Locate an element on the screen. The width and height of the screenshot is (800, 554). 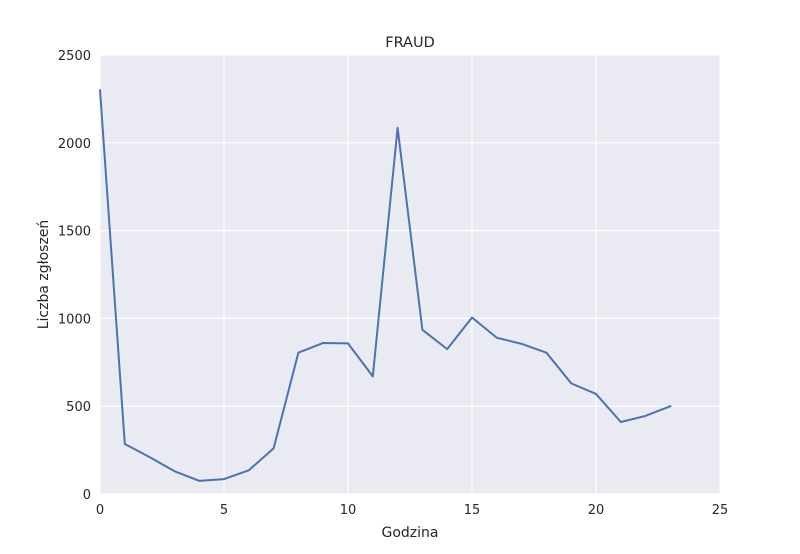
x-axis-label: Godzina is located at coordinates (410, 533).